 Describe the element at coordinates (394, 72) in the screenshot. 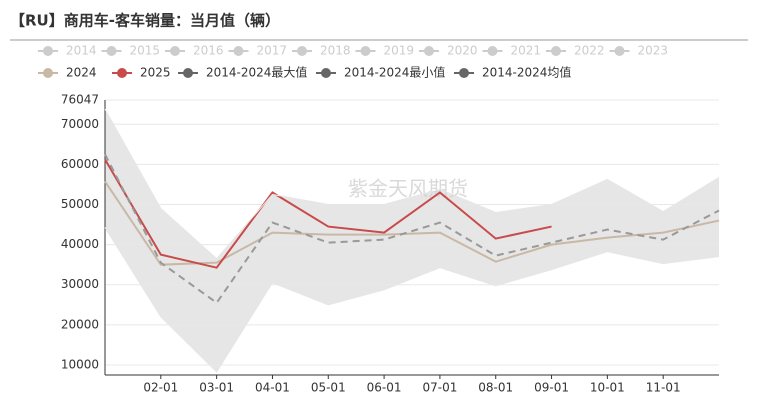

I see `legend-label: 2014-2024最小值` at that location.